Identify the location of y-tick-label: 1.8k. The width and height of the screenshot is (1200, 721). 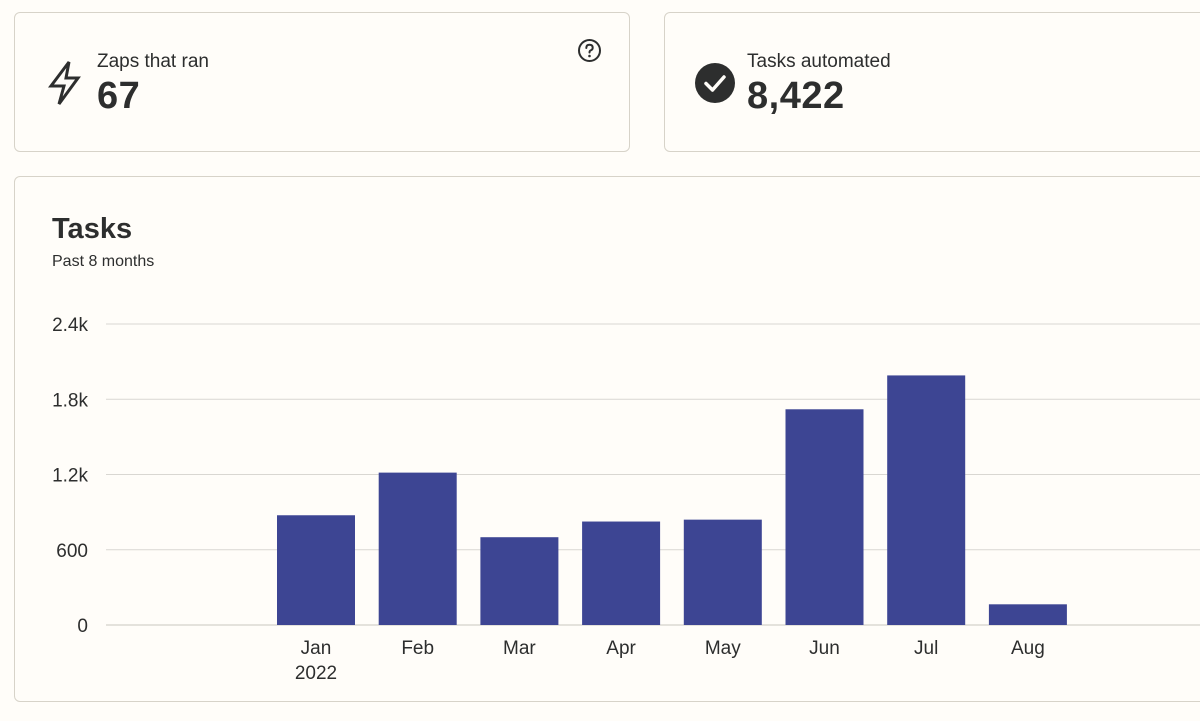
(70, 400).